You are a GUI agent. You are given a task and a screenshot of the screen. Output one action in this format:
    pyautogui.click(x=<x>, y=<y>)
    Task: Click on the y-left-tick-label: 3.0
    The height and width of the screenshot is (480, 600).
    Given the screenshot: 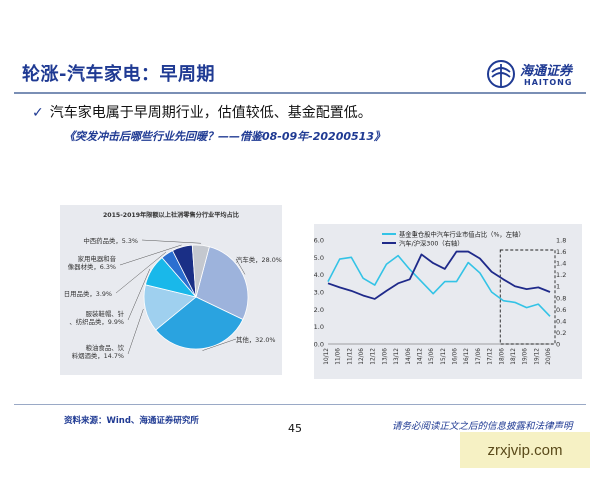 What is the action you would take?
    pyautogui.click(x=319, y=293)
    